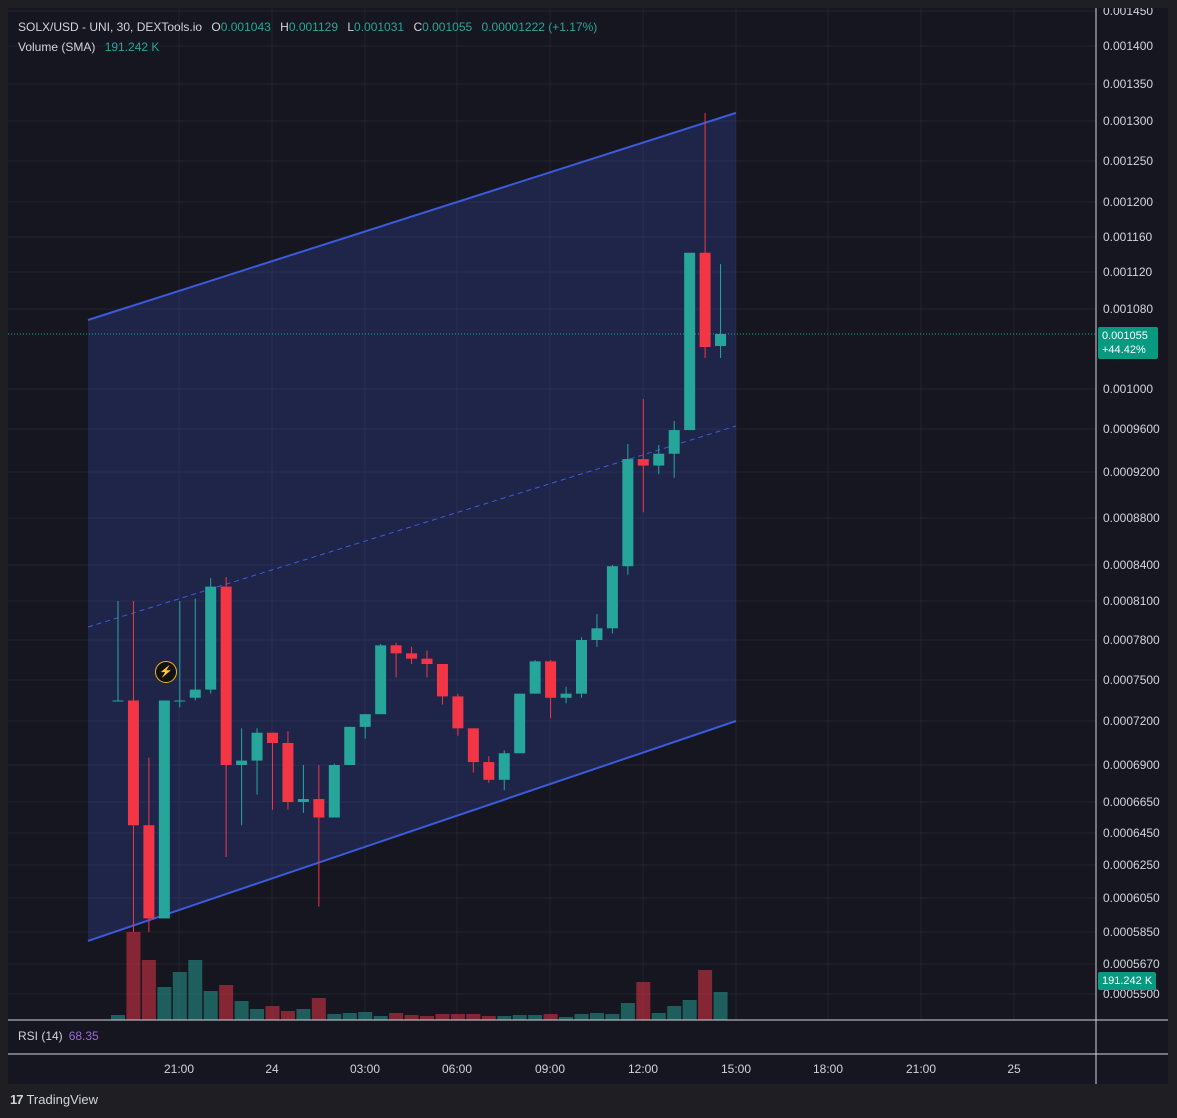 Image resolution: width=1177 pixels, height=1118 pixels. Describe the element at coordinates (1127, 981) in the screenshot. I see `volume-badge: 191.242 K` at that location.